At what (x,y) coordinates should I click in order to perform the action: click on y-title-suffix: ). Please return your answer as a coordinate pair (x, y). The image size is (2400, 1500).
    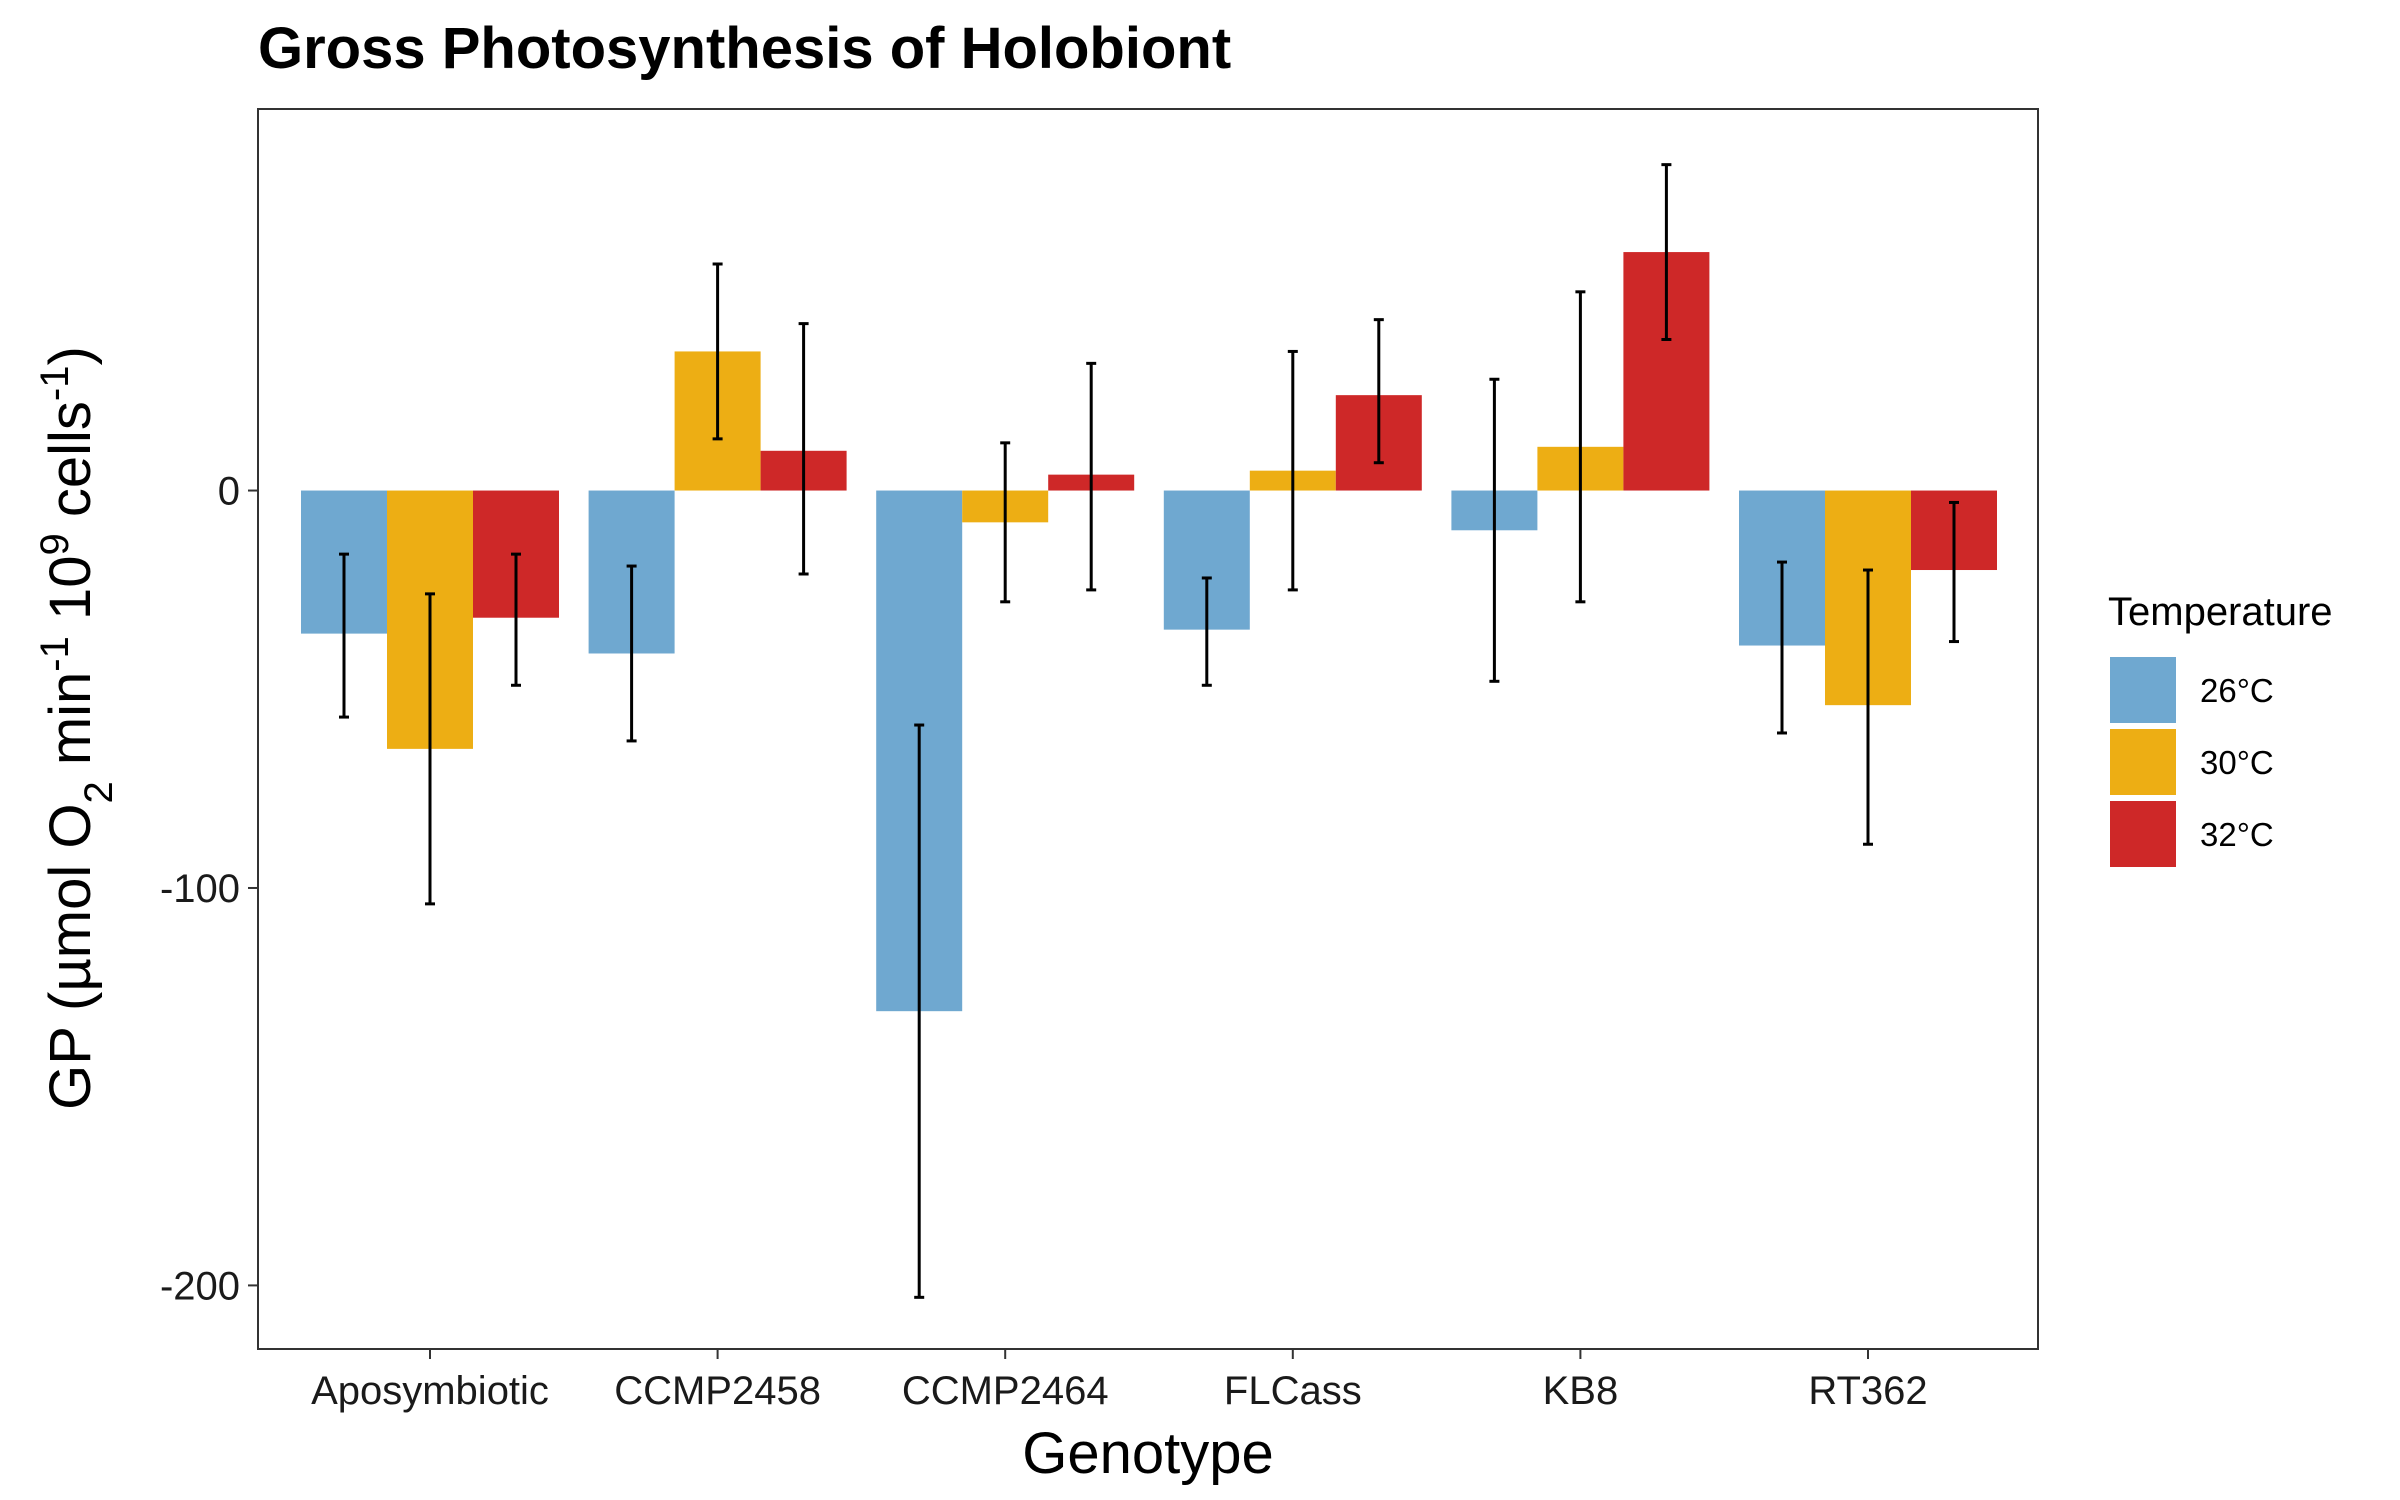
    Looking at the image, I should click on (70, 355).